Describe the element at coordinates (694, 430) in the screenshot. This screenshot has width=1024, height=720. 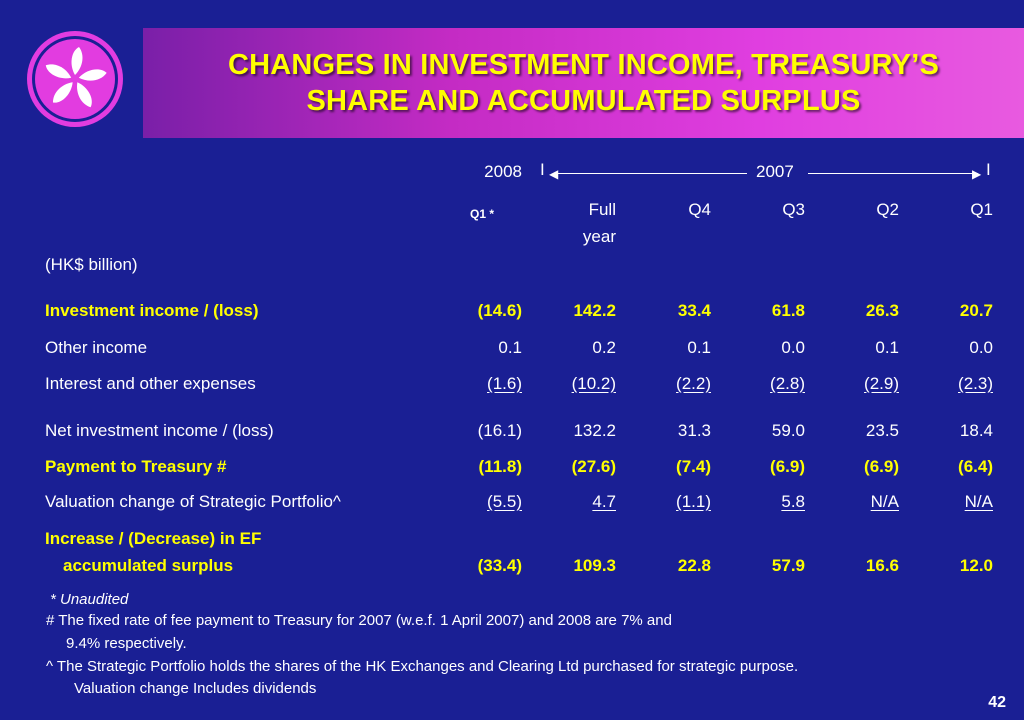
I see `table-cell: 31.3` at that location.